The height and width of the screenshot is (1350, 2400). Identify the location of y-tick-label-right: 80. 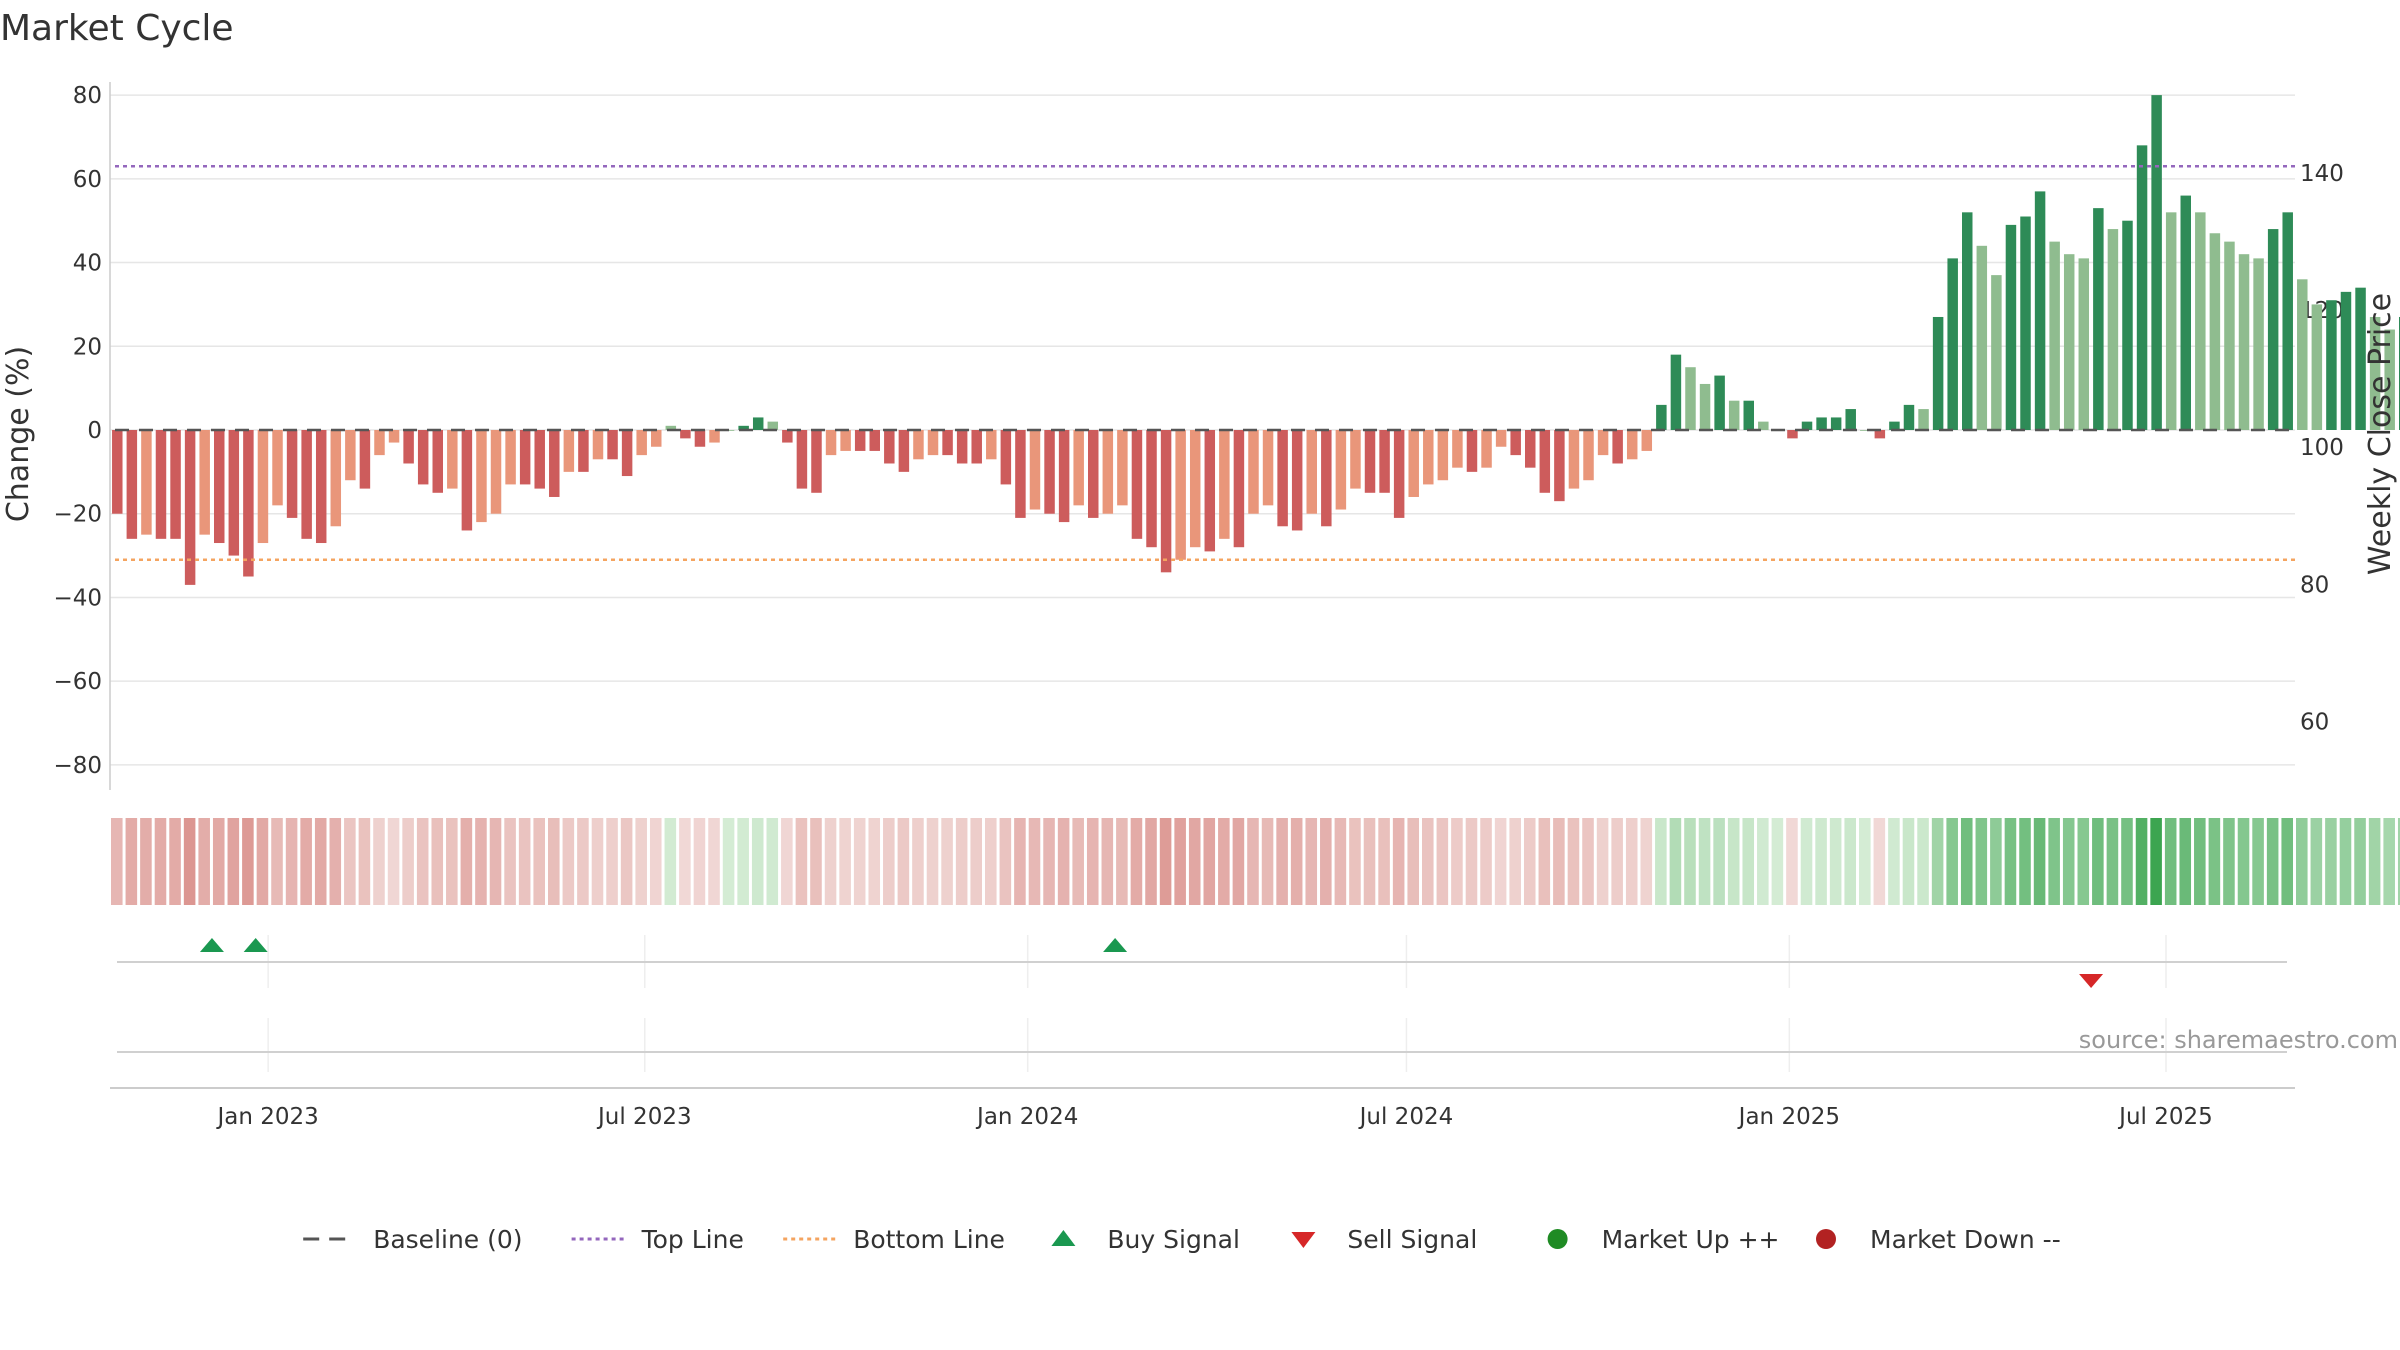
(2314, 585).